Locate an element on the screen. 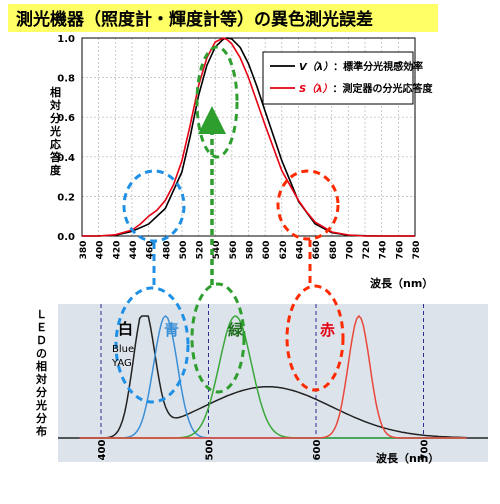 Image resolution: width=500 pixels, height=504 pixels. upper-x-tick-label-14: 660 is located at coordinates (317, 250).